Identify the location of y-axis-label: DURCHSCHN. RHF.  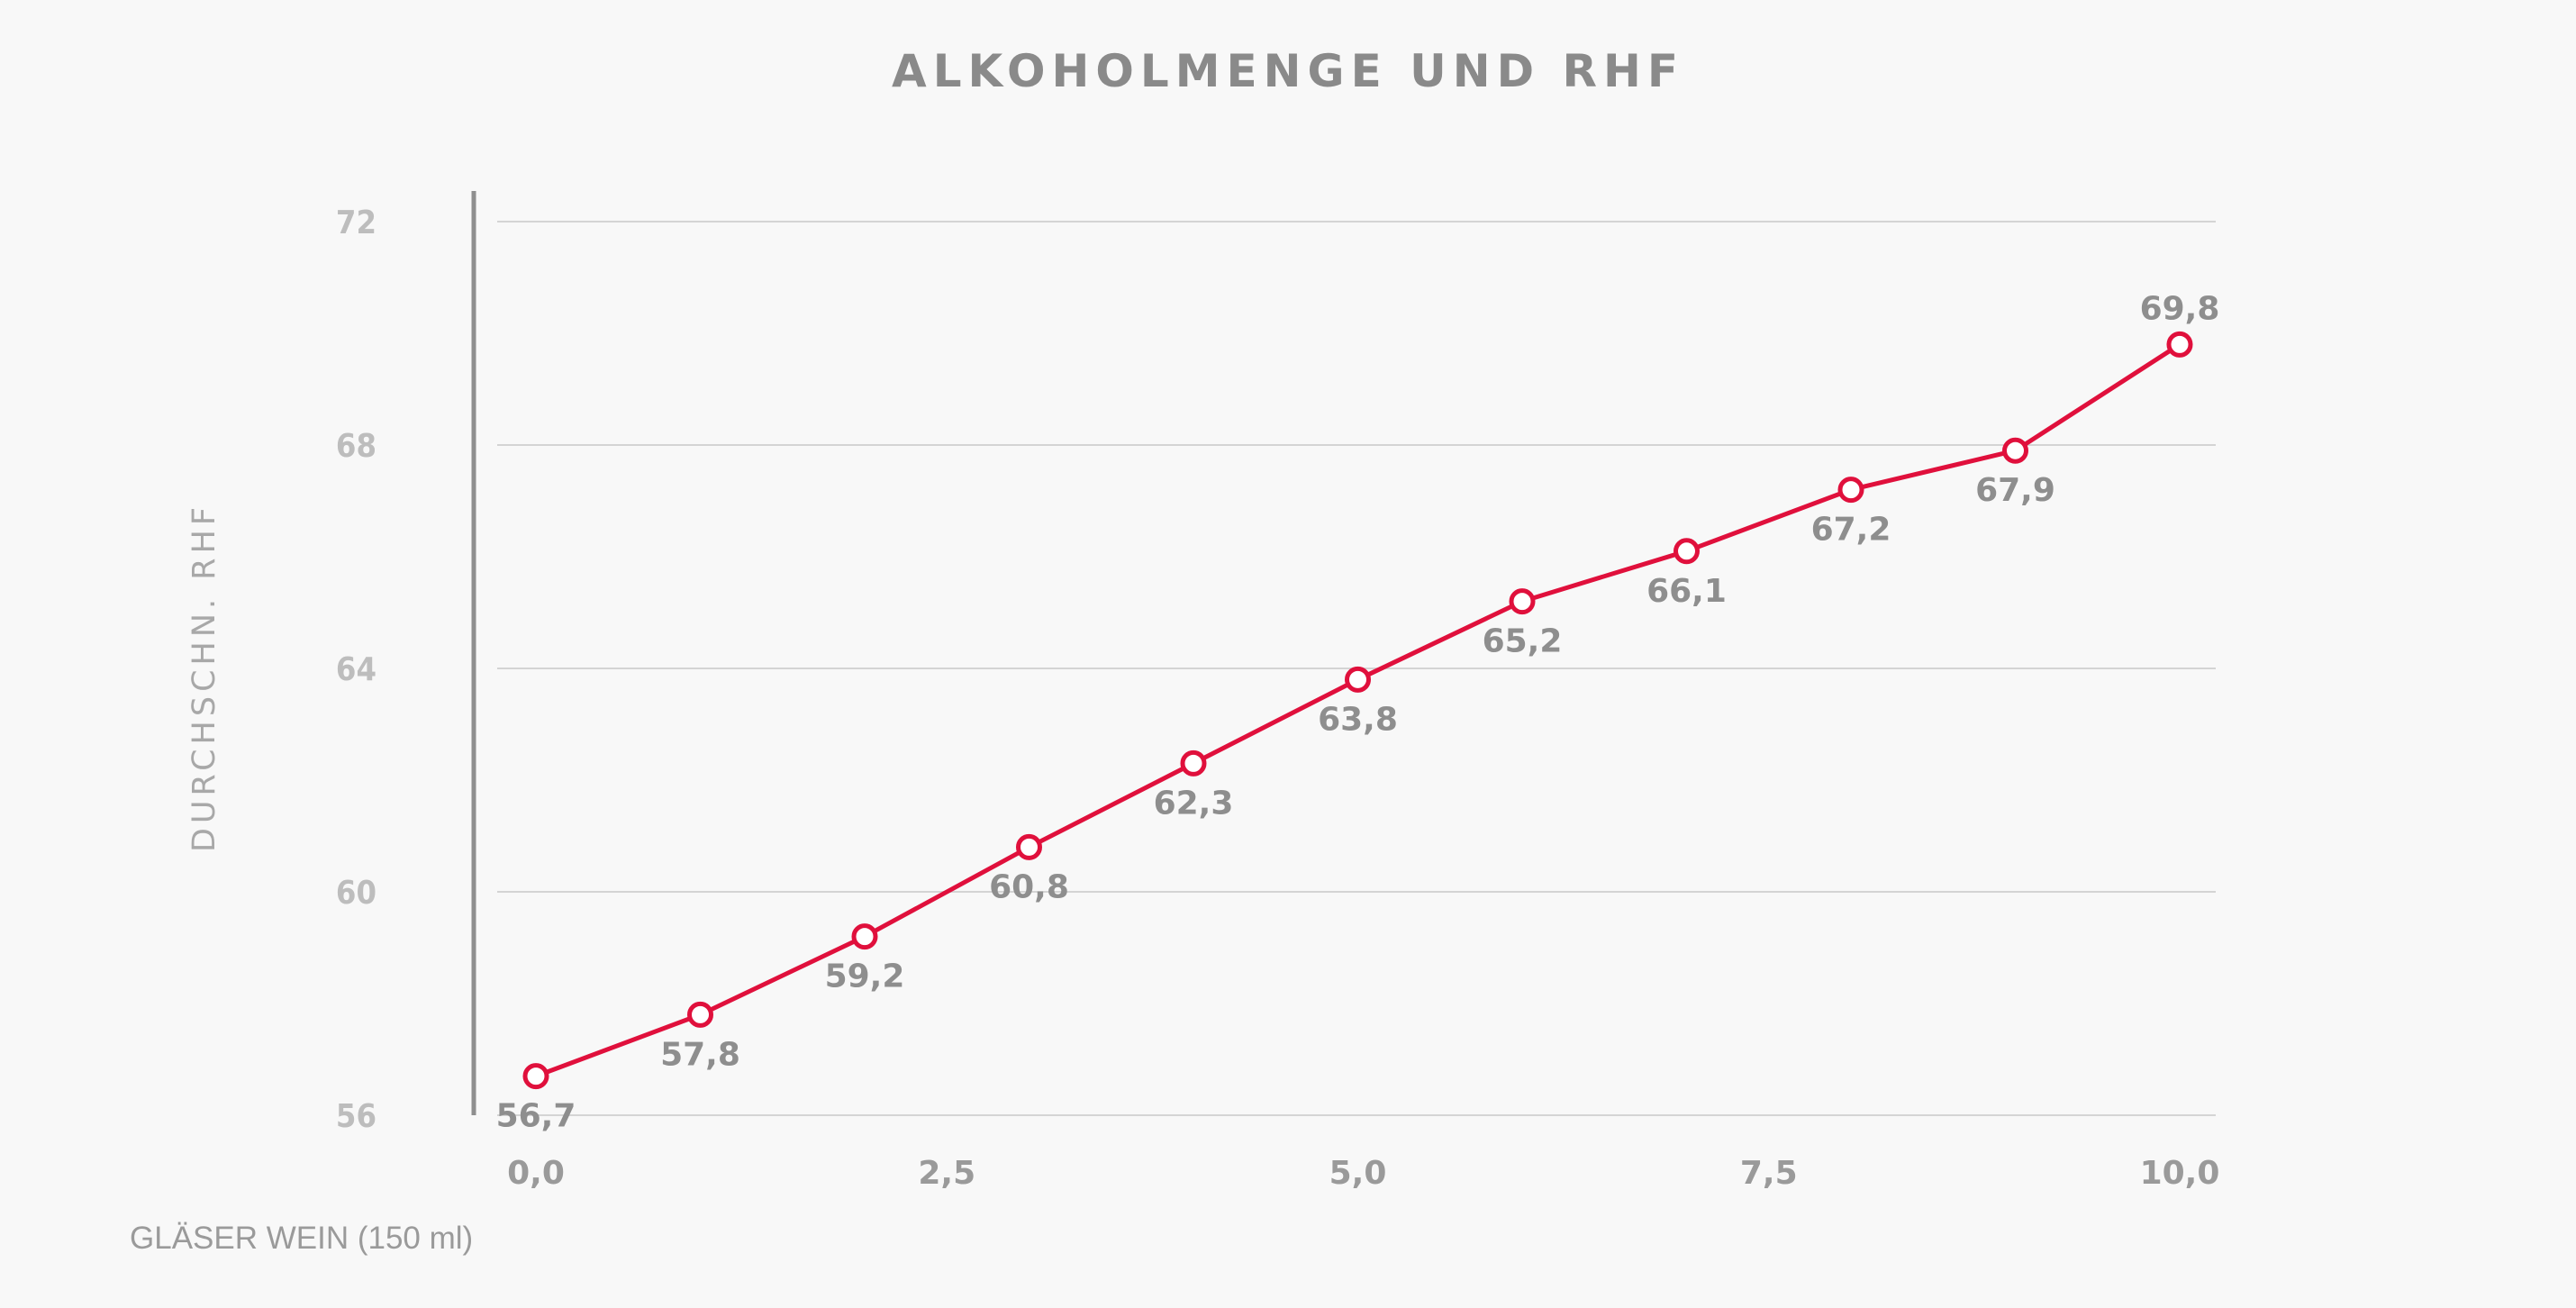
(204, 677).